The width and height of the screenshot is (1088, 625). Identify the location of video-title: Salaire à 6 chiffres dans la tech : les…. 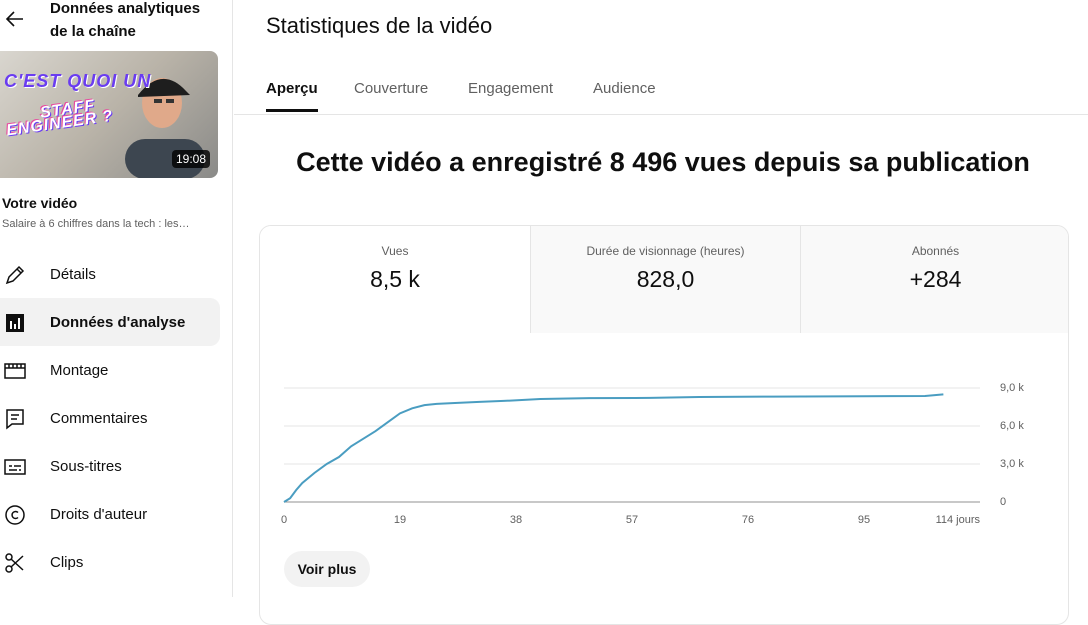
(96, 224).